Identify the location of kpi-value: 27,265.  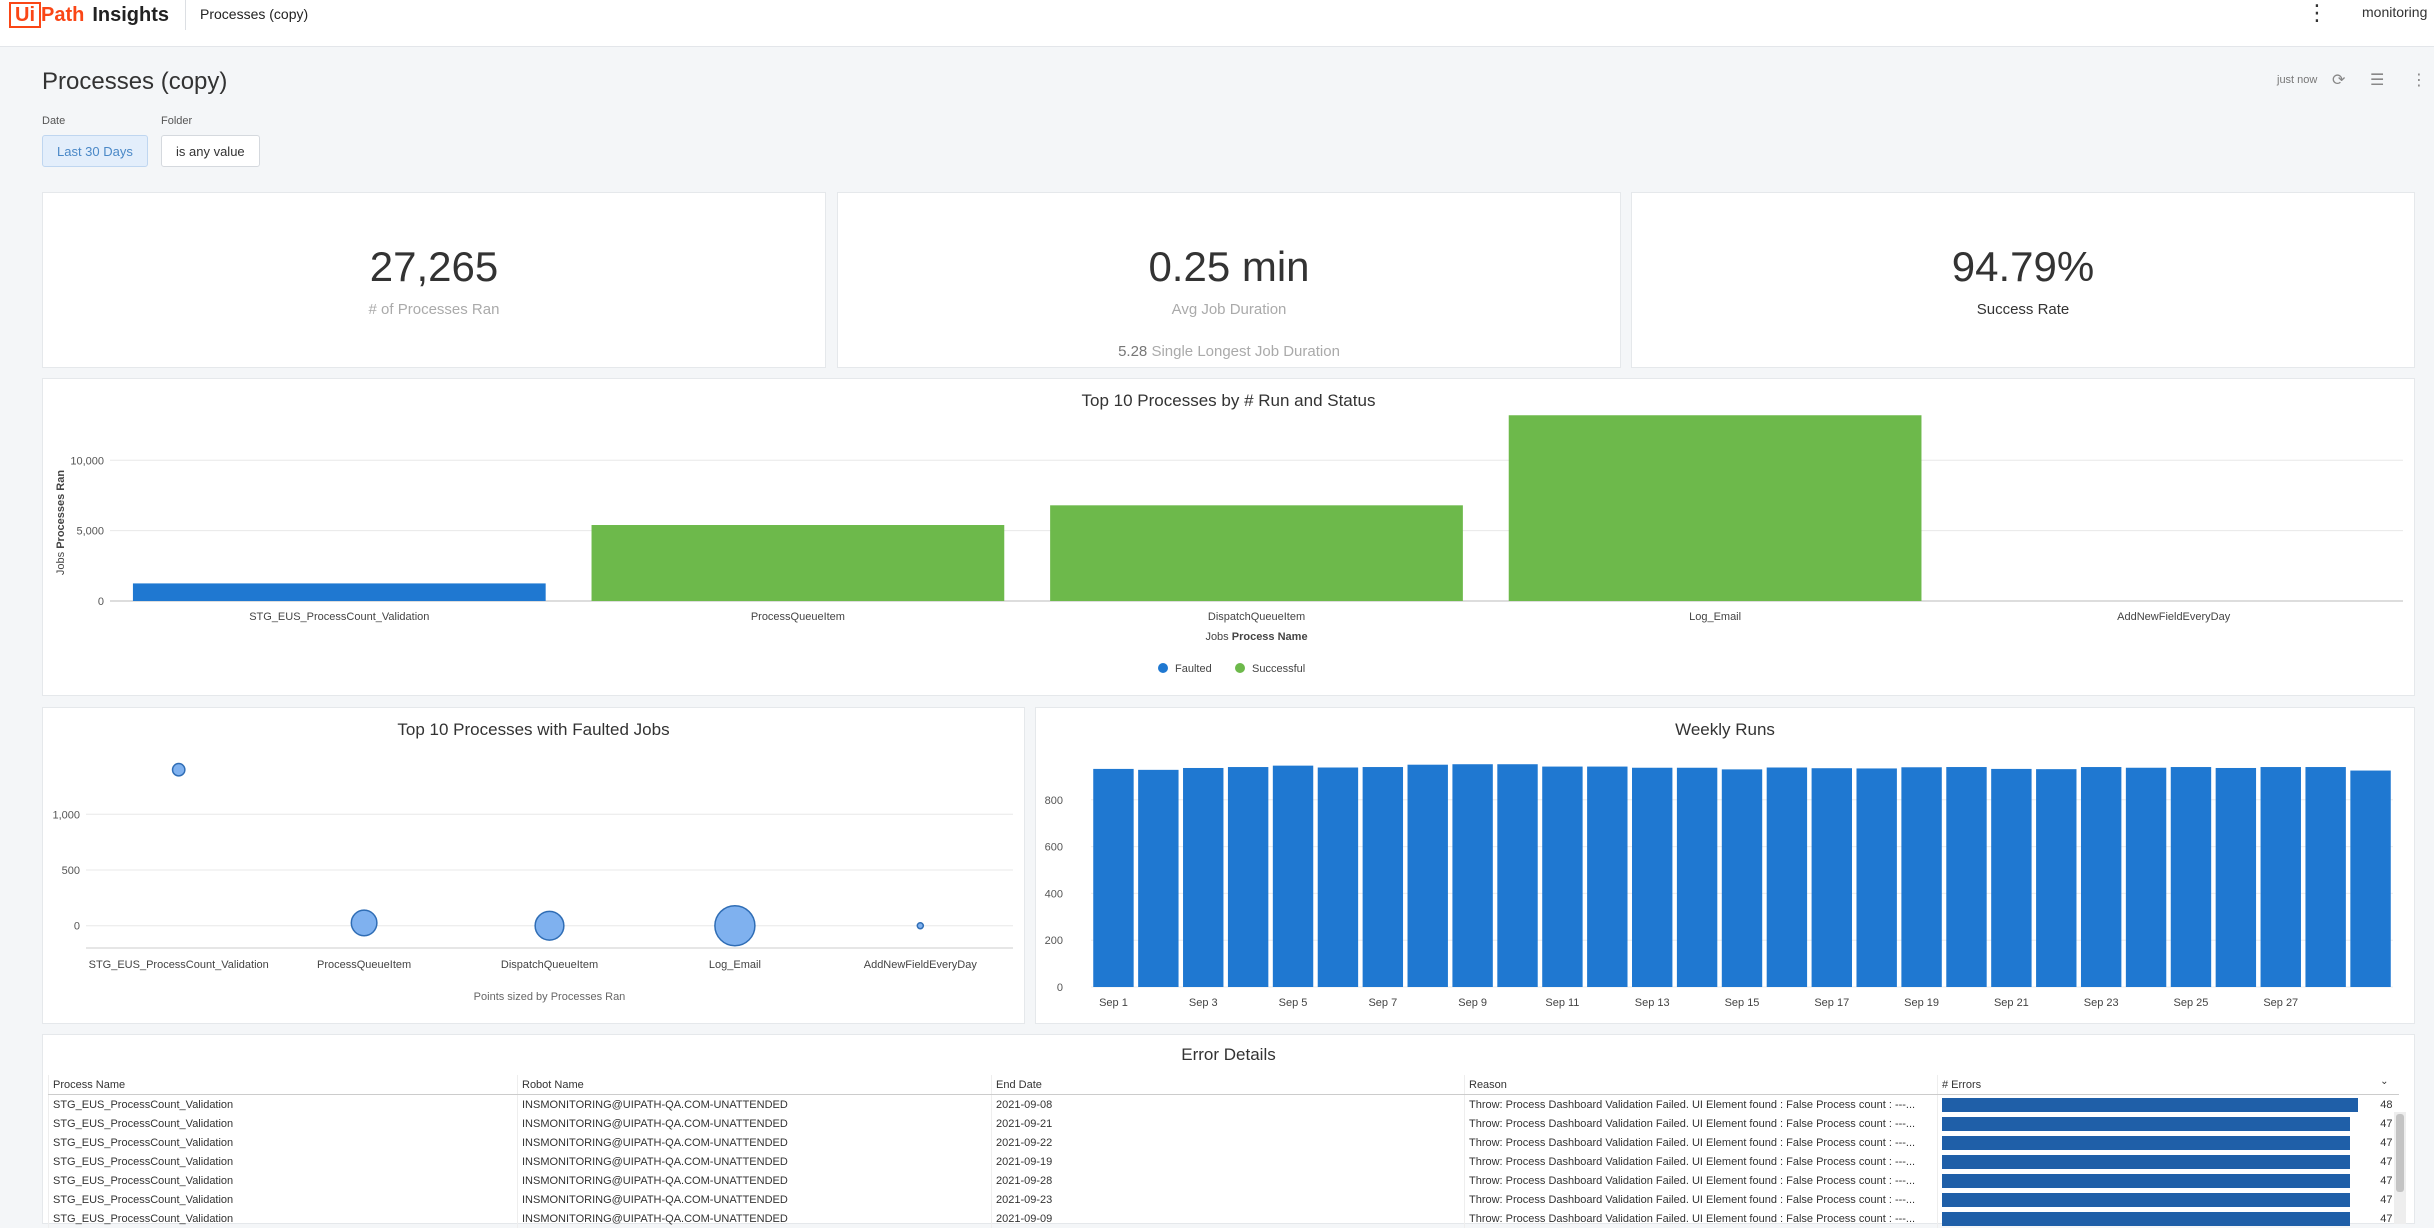
(434, 266).